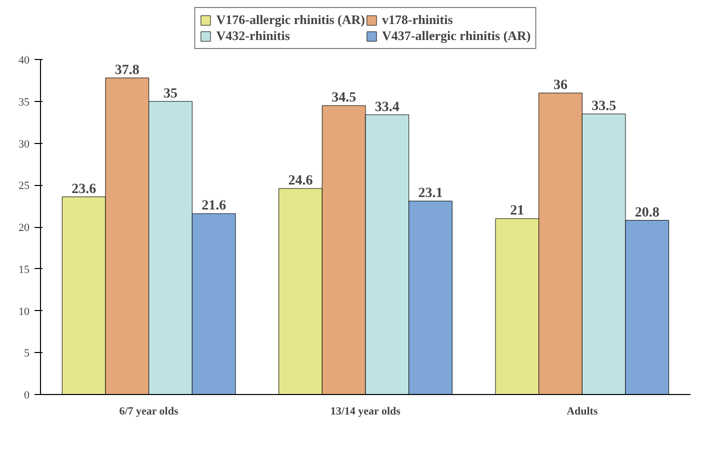 The height and width of the screenshot is (459, 726). What do you see at coordinates (214, 206) in the screenshot?
I see `data-label: 21.6` at bounding box center [214, 206].